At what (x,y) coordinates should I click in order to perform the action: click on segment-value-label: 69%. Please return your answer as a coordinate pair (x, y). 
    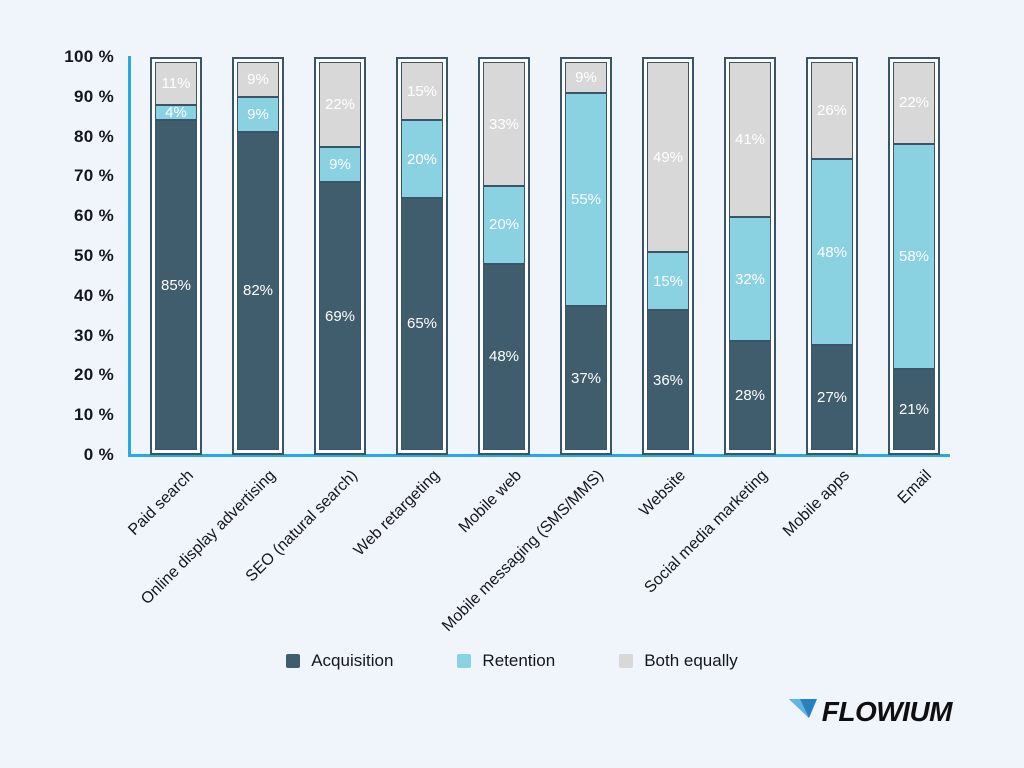
    Looking at the image, I should click on (340, 316).